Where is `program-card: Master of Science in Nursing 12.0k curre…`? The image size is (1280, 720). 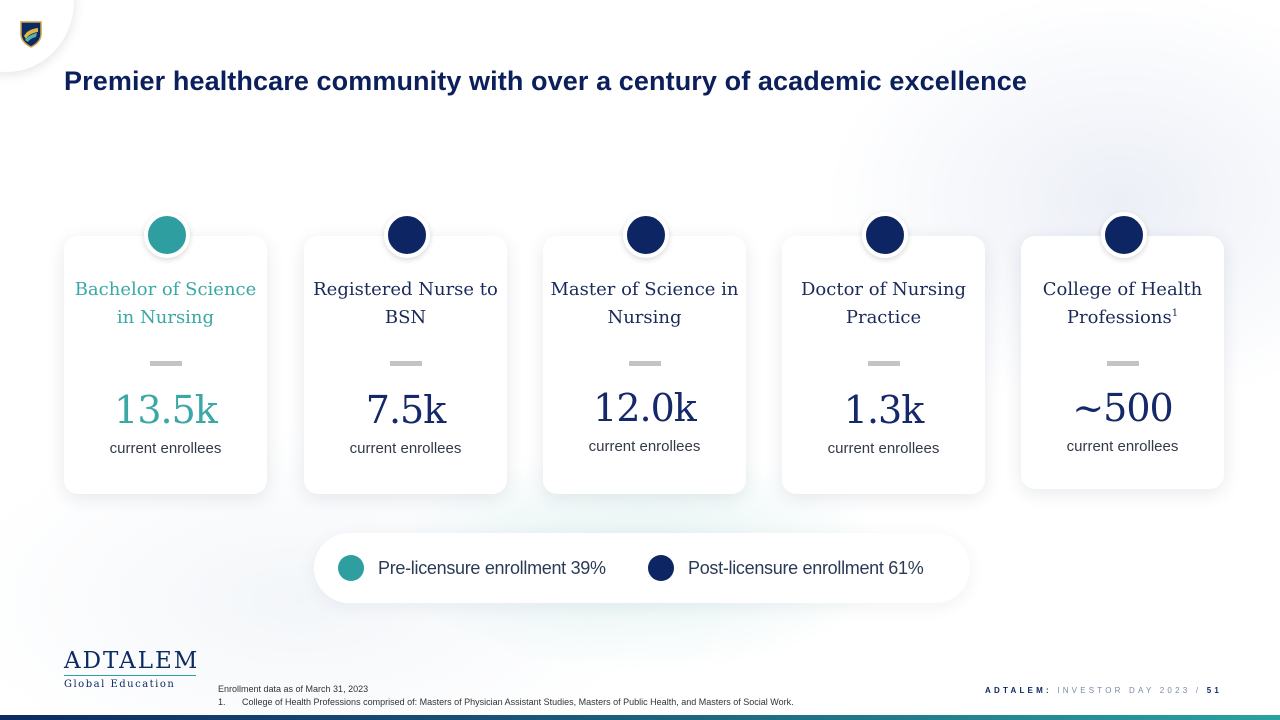 program-card: Master of Science in Nursing 12.0k curre… is located at coordinates (644, 353).